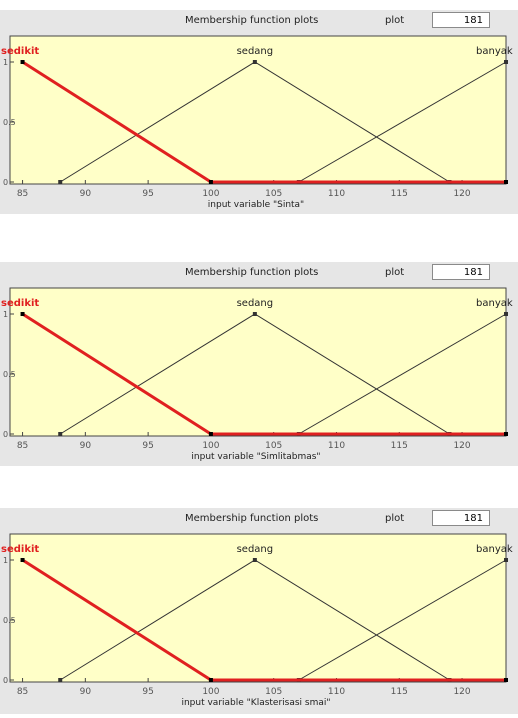  What do you see at coordinates (255, 703) in the screenshot?
I see `x-axis-label: input variable "Klasterisasi smai"` at bounding box center [255, 703].